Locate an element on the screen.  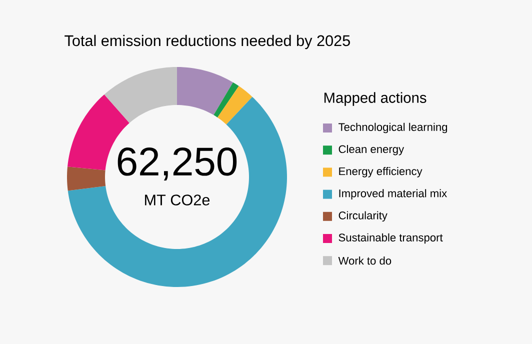
legend-label: Energy efficiency is located at coordinates (380, 172).